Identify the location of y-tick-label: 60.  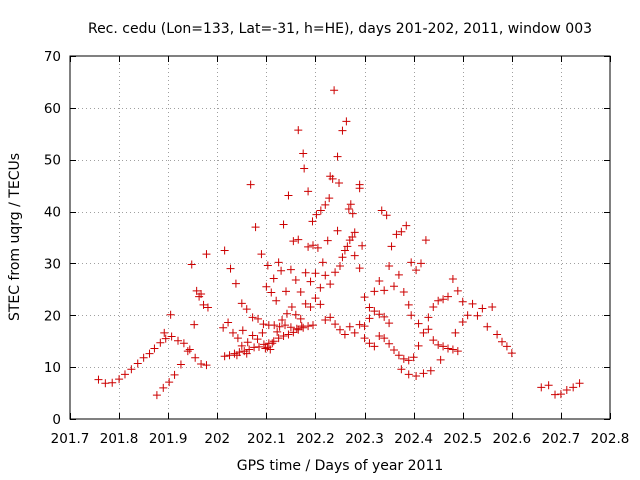
(52, 109).